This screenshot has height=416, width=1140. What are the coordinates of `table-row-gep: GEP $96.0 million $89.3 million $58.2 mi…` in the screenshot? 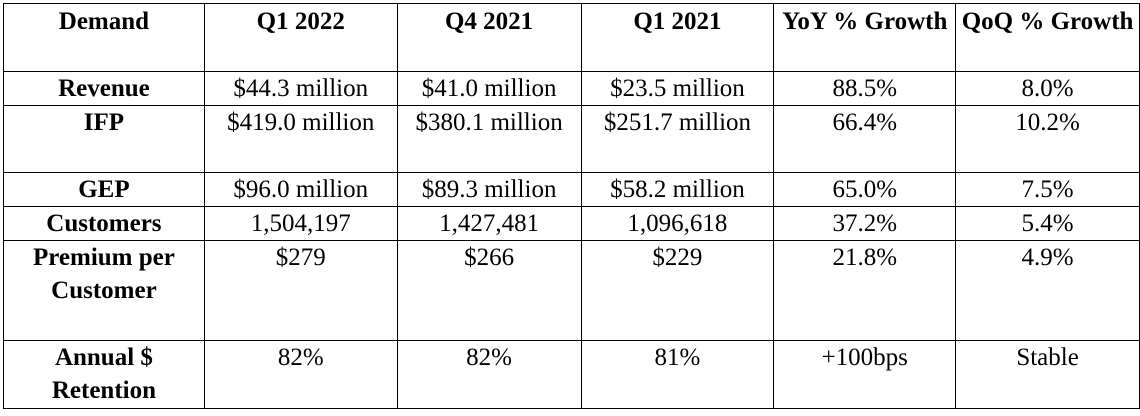 It's located at (571, 189).